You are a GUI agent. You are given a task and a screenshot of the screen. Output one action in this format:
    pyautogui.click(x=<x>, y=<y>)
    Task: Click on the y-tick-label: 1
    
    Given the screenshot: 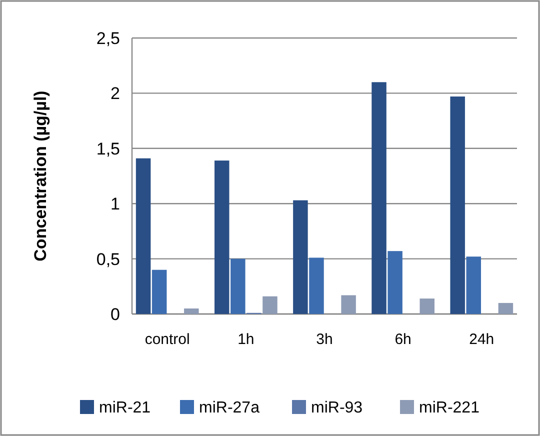 What is the action you would take?
    pyautogui.click(x=115, y=204)
    